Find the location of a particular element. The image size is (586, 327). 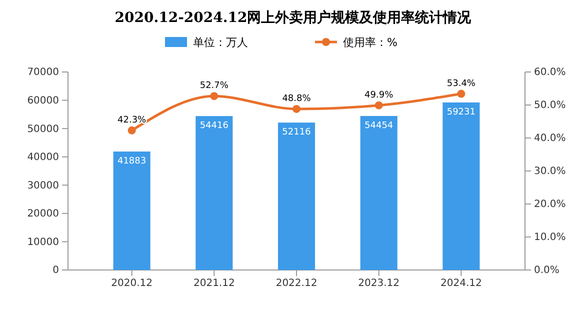

data-label: 42.3% is located at coordinates (132, 120).